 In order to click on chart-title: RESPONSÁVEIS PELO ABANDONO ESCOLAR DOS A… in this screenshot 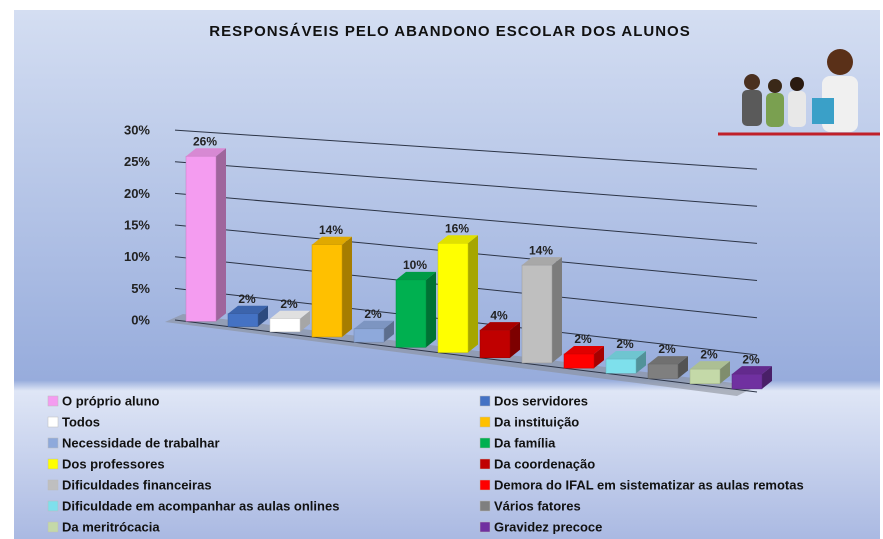, I will do `click(449, 31)`.